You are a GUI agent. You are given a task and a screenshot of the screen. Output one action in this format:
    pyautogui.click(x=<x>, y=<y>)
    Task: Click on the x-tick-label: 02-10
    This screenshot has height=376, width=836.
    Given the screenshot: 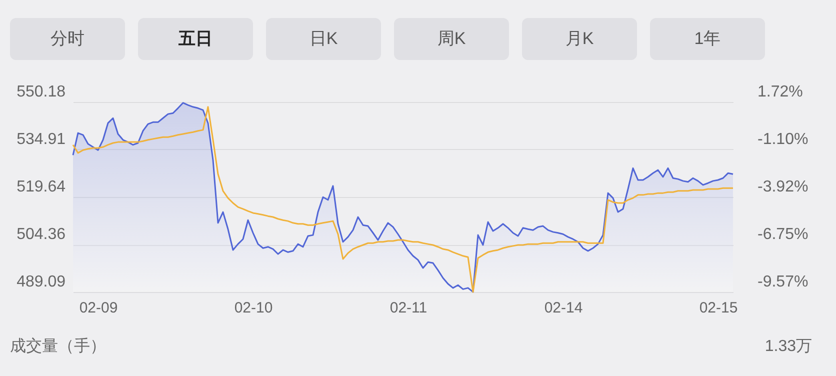 What is the action you would take?
    pyautogui.click(x=253, y=308)
    